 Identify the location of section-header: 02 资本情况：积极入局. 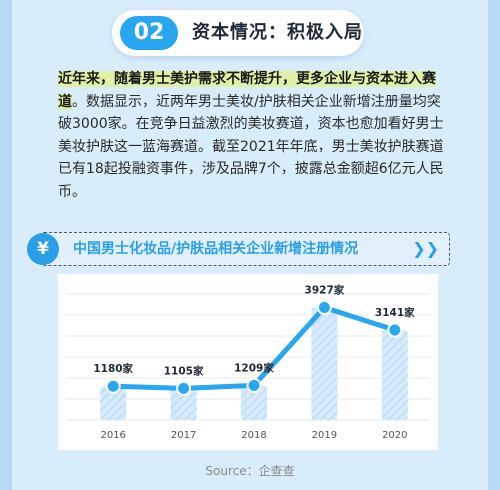
(238, 33).